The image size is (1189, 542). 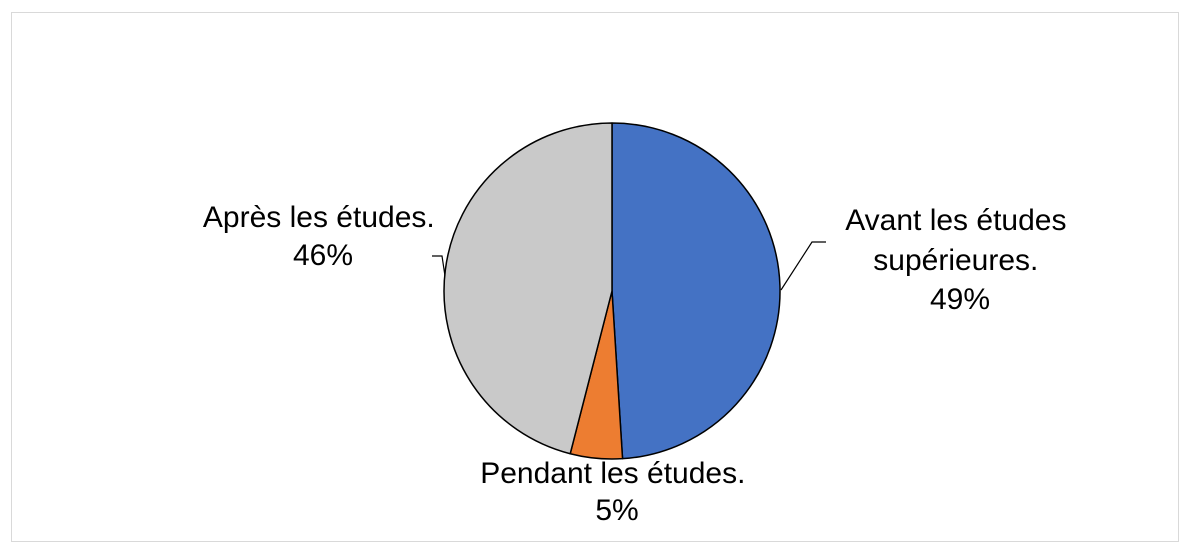 I want to click on slice-label-avant-line-1: Avant les études, so click(x=955, y=220).